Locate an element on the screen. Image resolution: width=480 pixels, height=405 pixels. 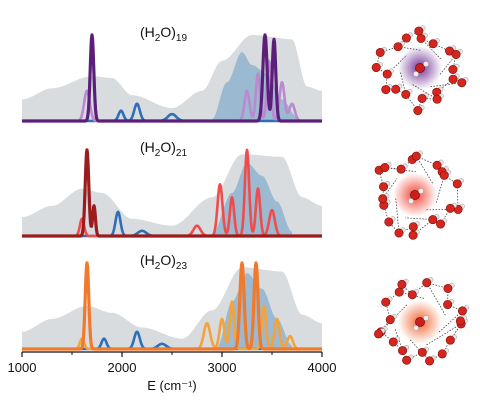
water-cluster-23-image is located at coordinates (422, 321).